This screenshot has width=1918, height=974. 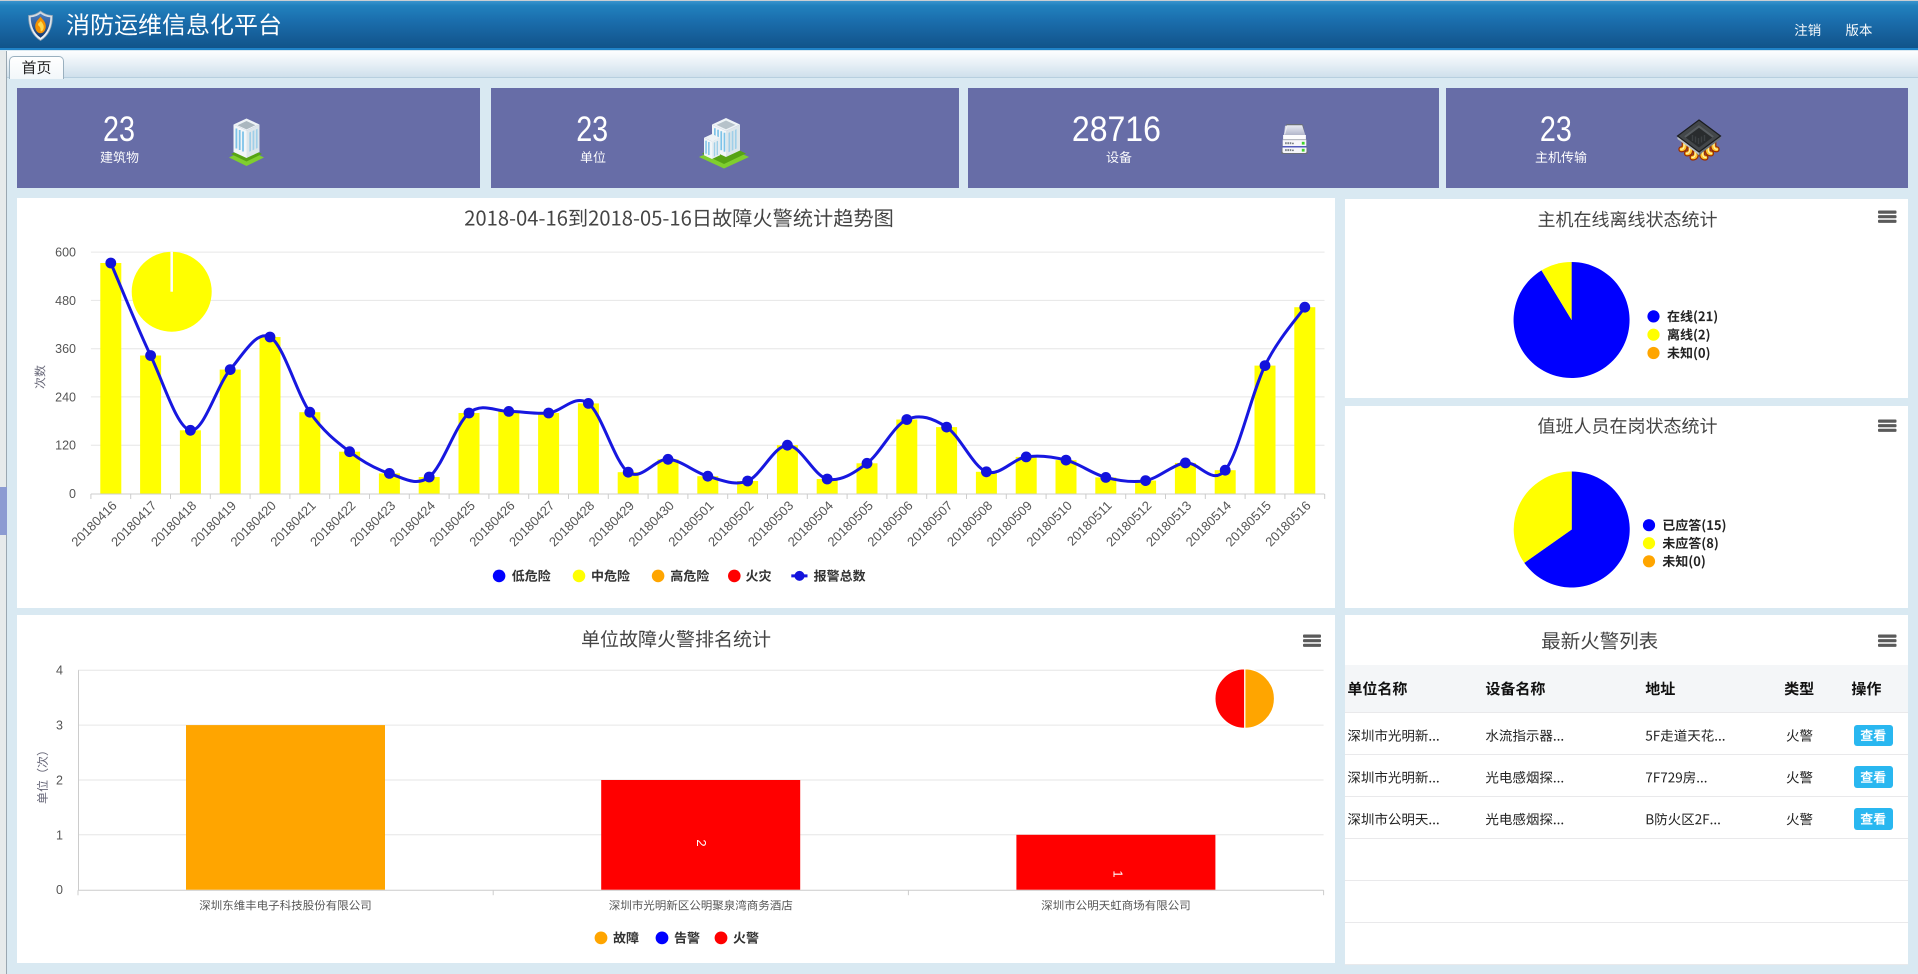 What do you see at coordinates (65, 349) in the screenshot?
I see `svg-text: 360` at bounding box center [65, 349].